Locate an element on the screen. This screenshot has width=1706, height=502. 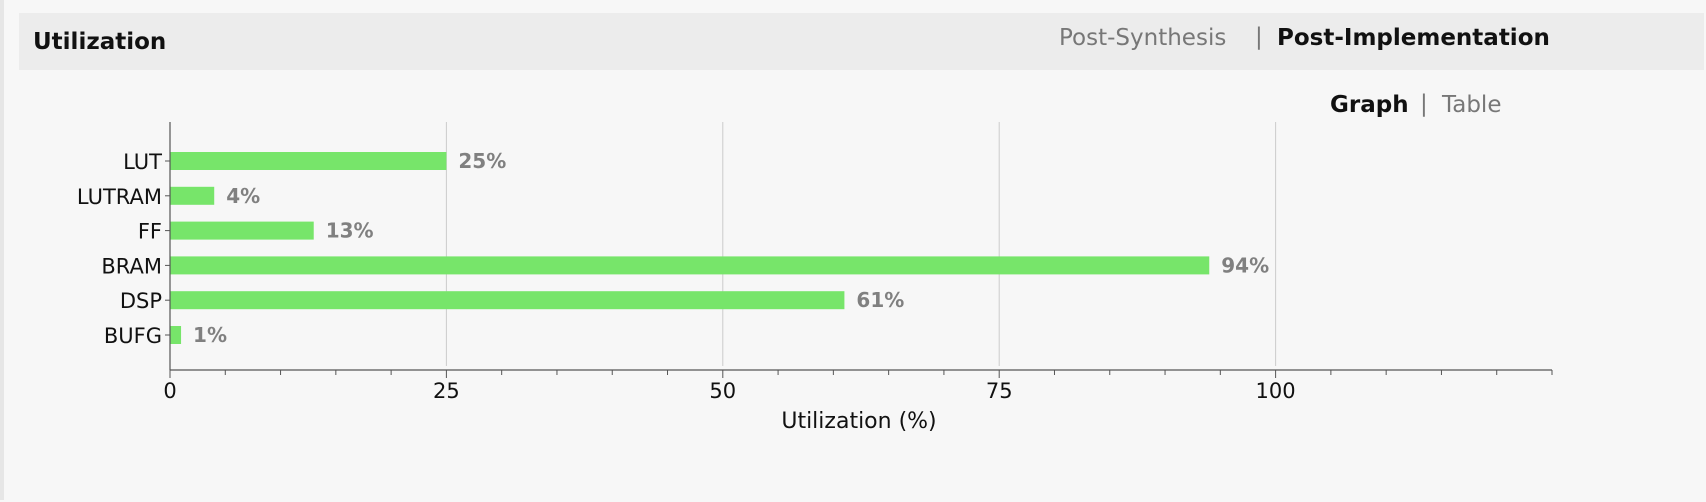
value-label-lutram: 4% is located at coordinates (243, 196).